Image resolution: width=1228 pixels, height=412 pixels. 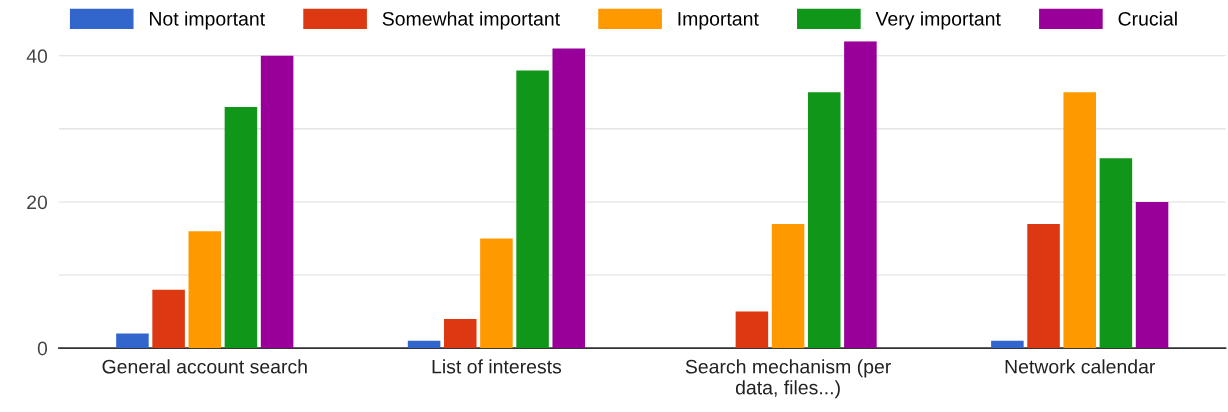 What do you see at coordinates (471, 20) in the screenshot?
I see `legend-label: Somewhat important` at bounding box center [471, 20].